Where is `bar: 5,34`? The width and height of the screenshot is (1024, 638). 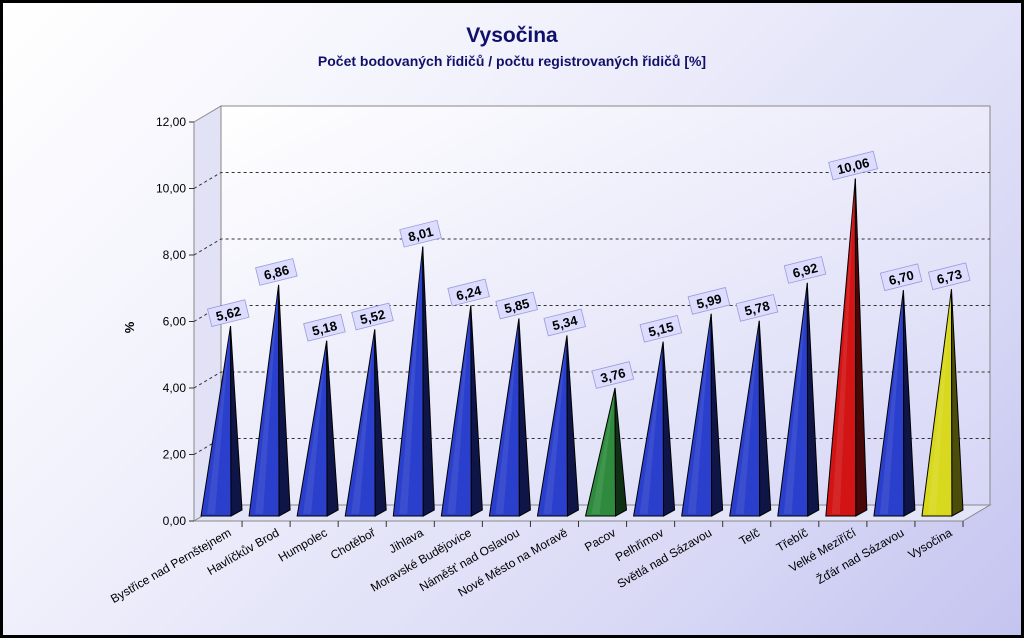 bar: 5,34 is located at coordinates (561, 412).